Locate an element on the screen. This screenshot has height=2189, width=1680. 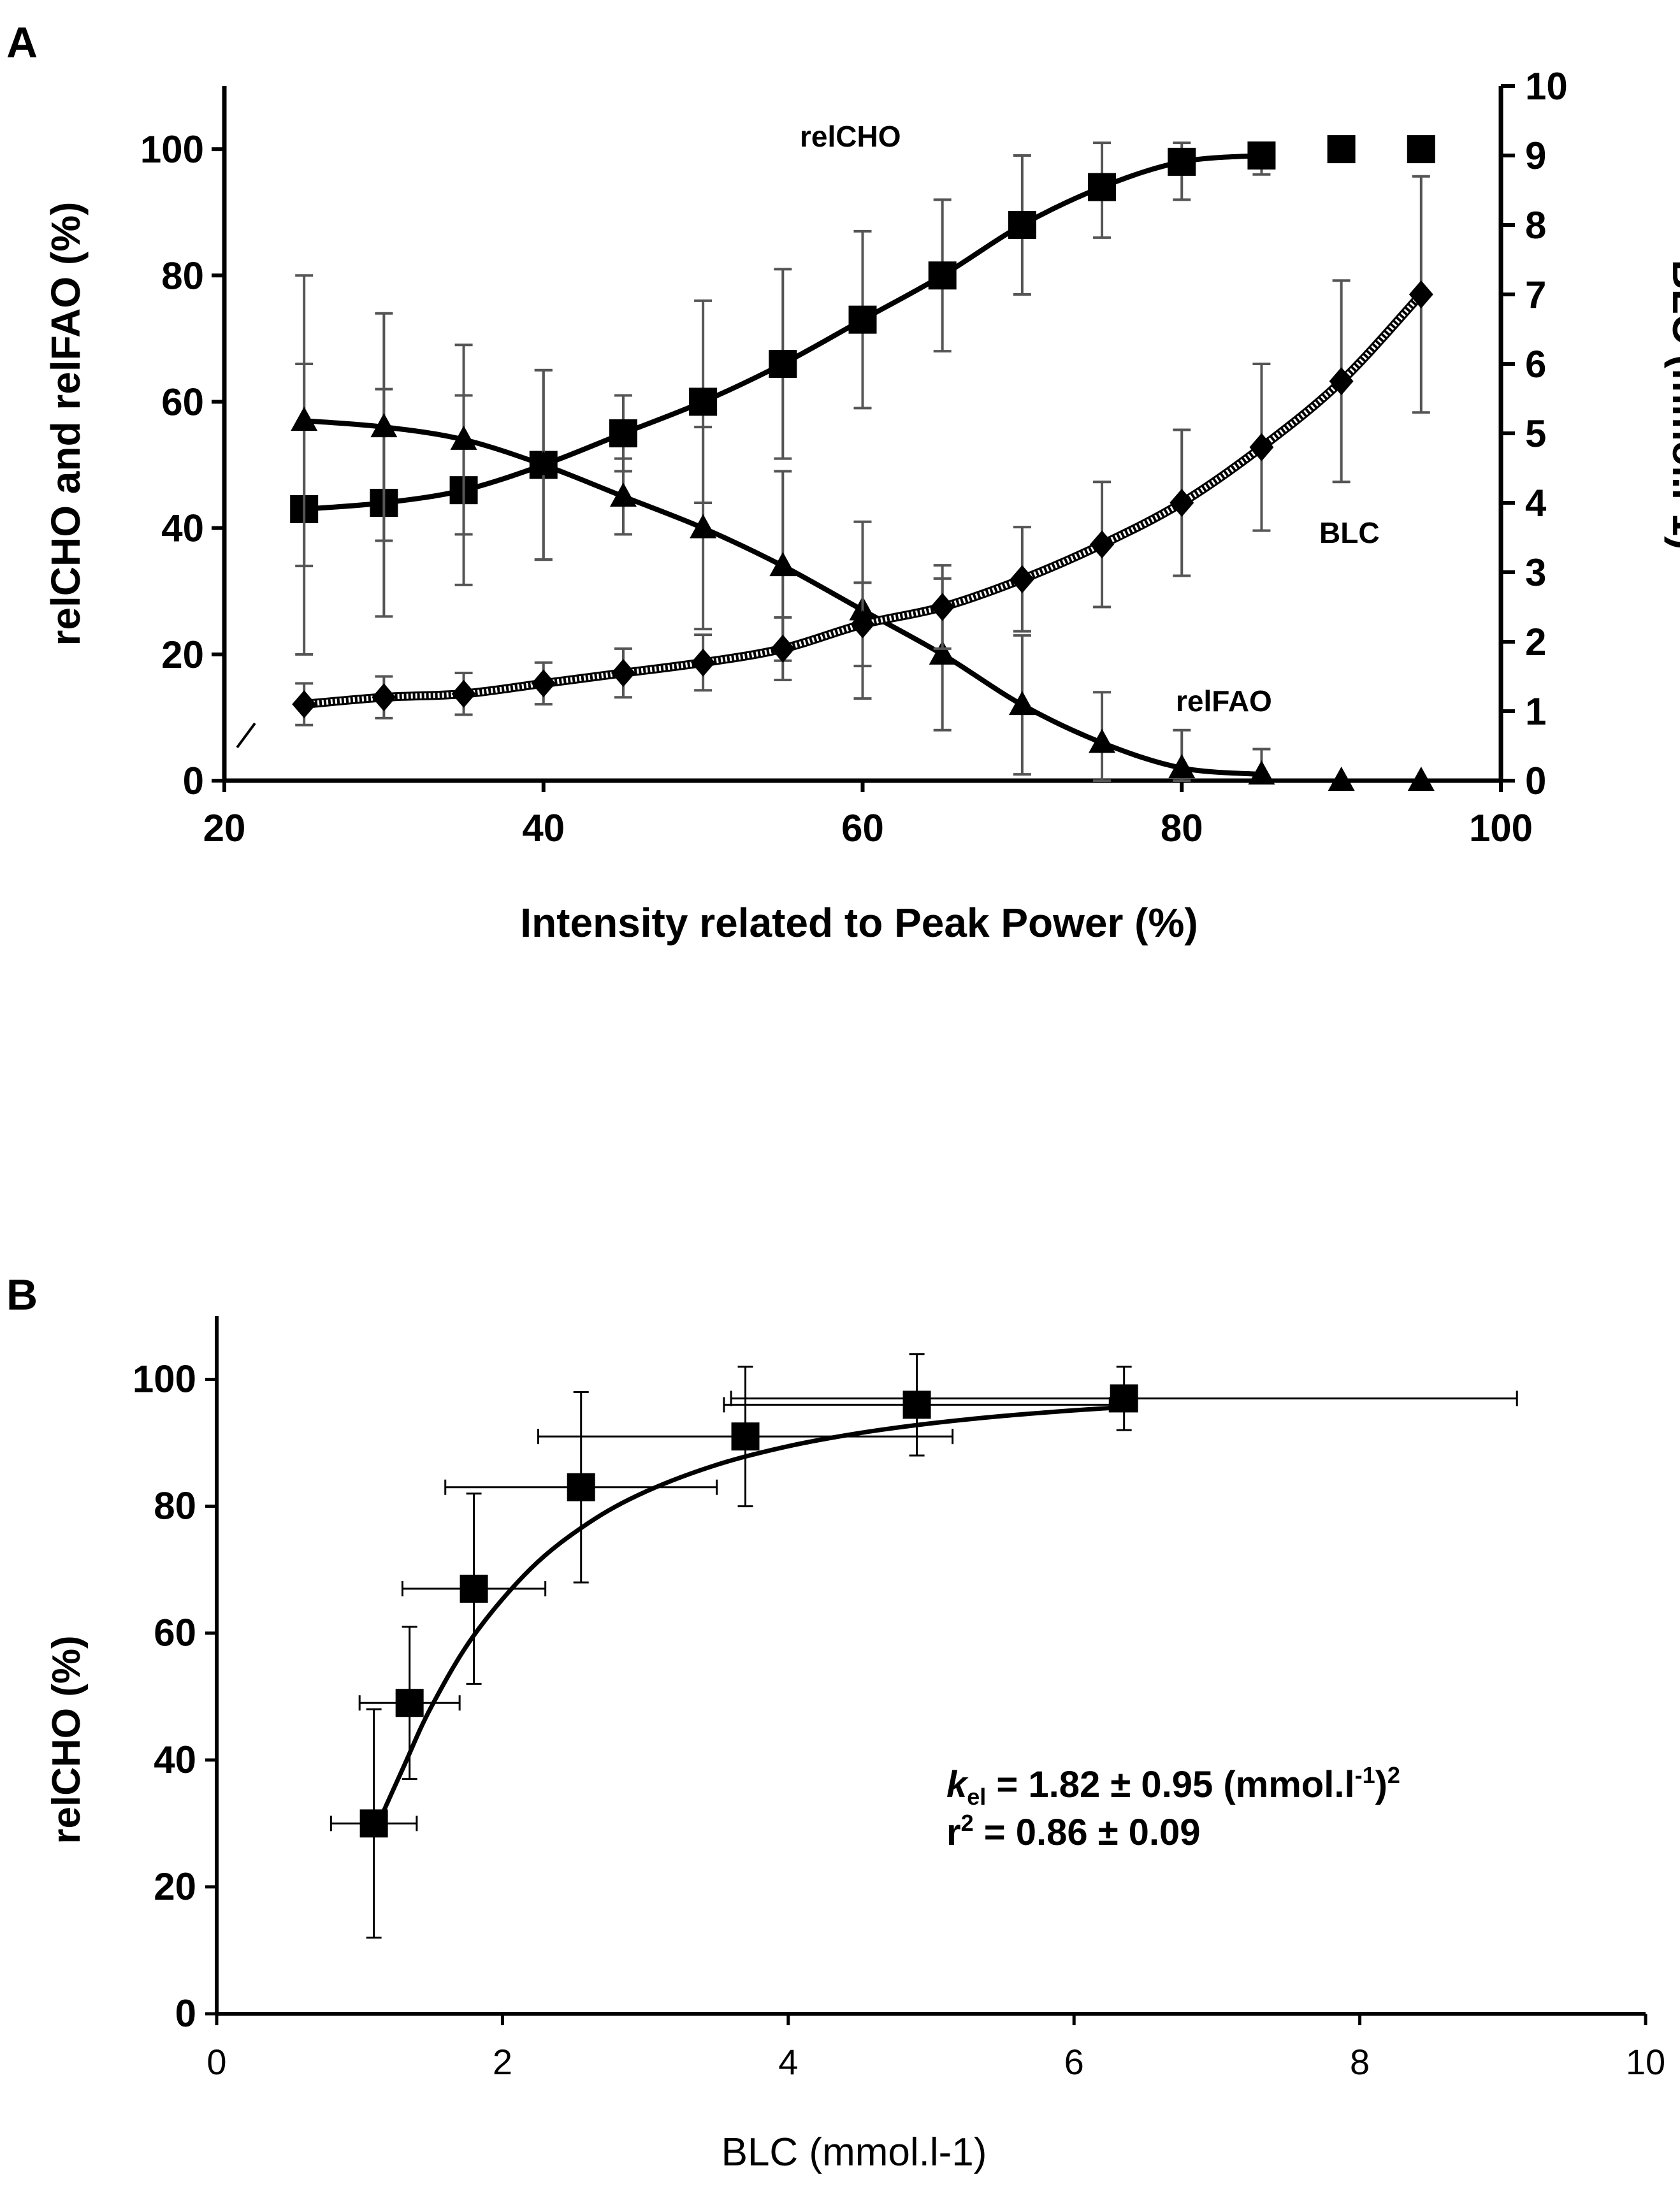
x-tick-label-a: 100 is located at coordinates (1501, 828).